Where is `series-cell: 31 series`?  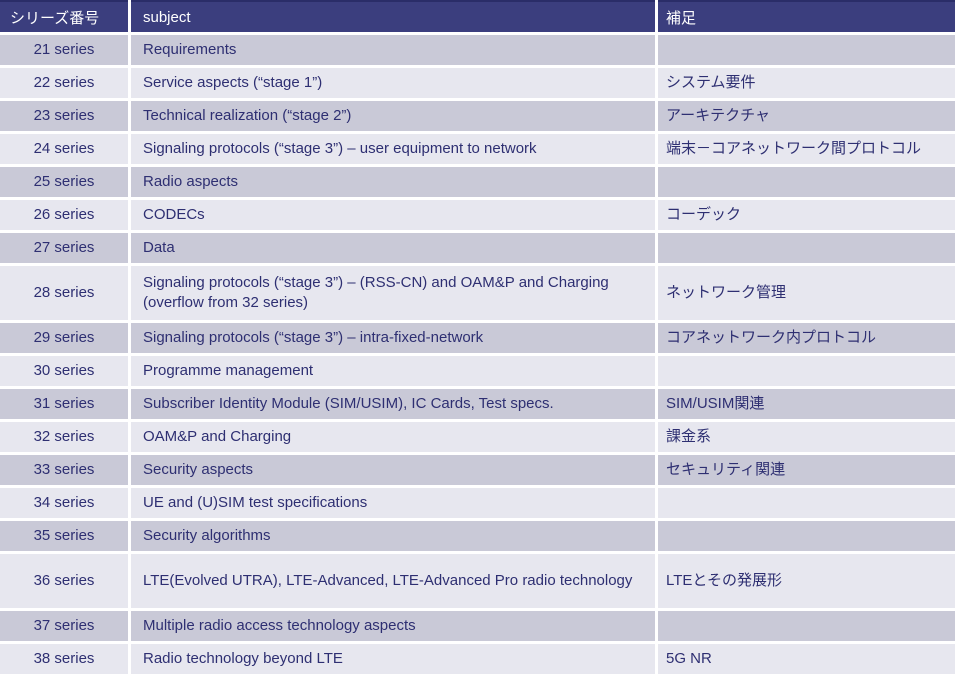 series-cell: 31 series is located at coordinates (64, 404).